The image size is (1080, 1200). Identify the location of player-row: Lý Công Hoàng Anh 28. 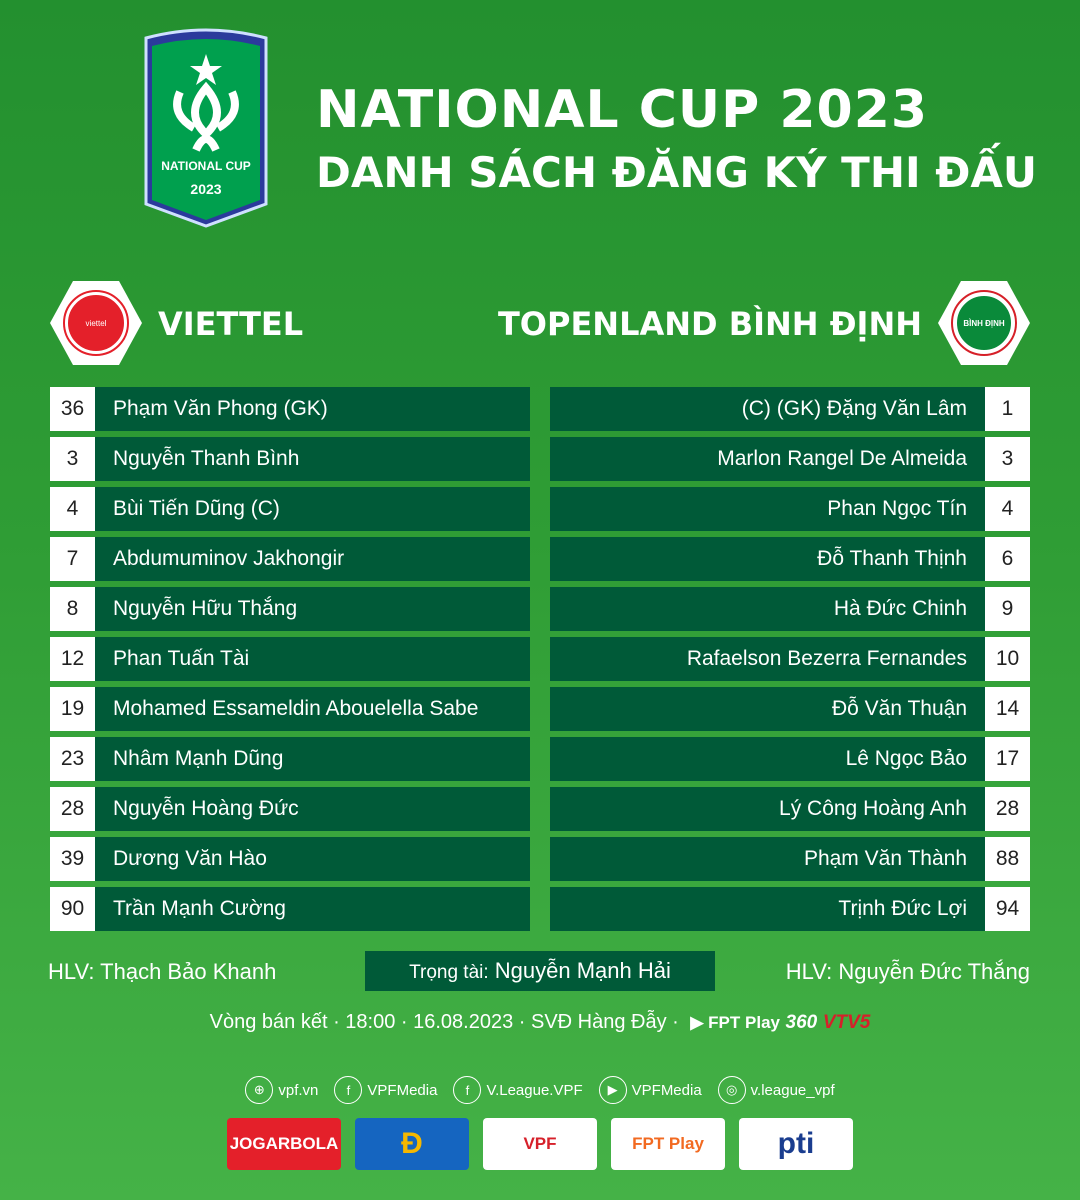
(790, 809).